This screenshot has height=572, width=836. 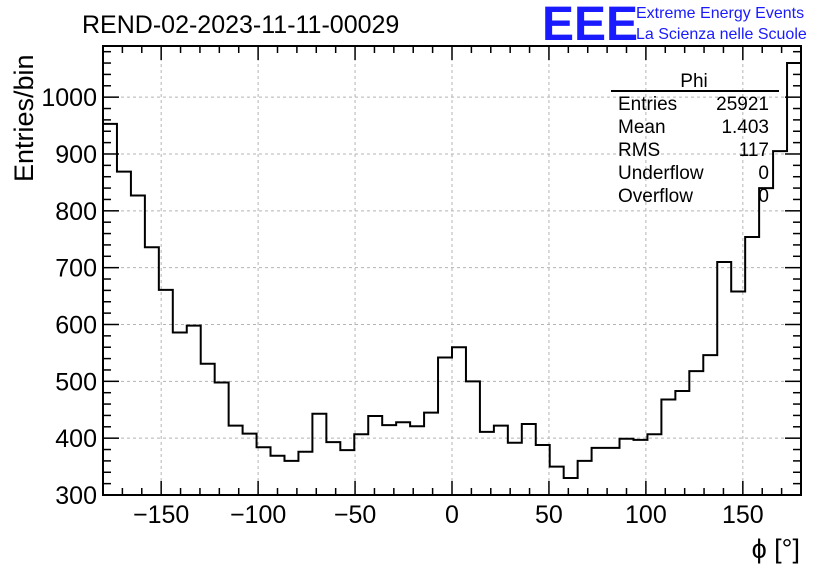 What do you see at coordinates (693, 81) in the screenshot?
I see `stats-title: Phi` at bounding box center [693, 81].